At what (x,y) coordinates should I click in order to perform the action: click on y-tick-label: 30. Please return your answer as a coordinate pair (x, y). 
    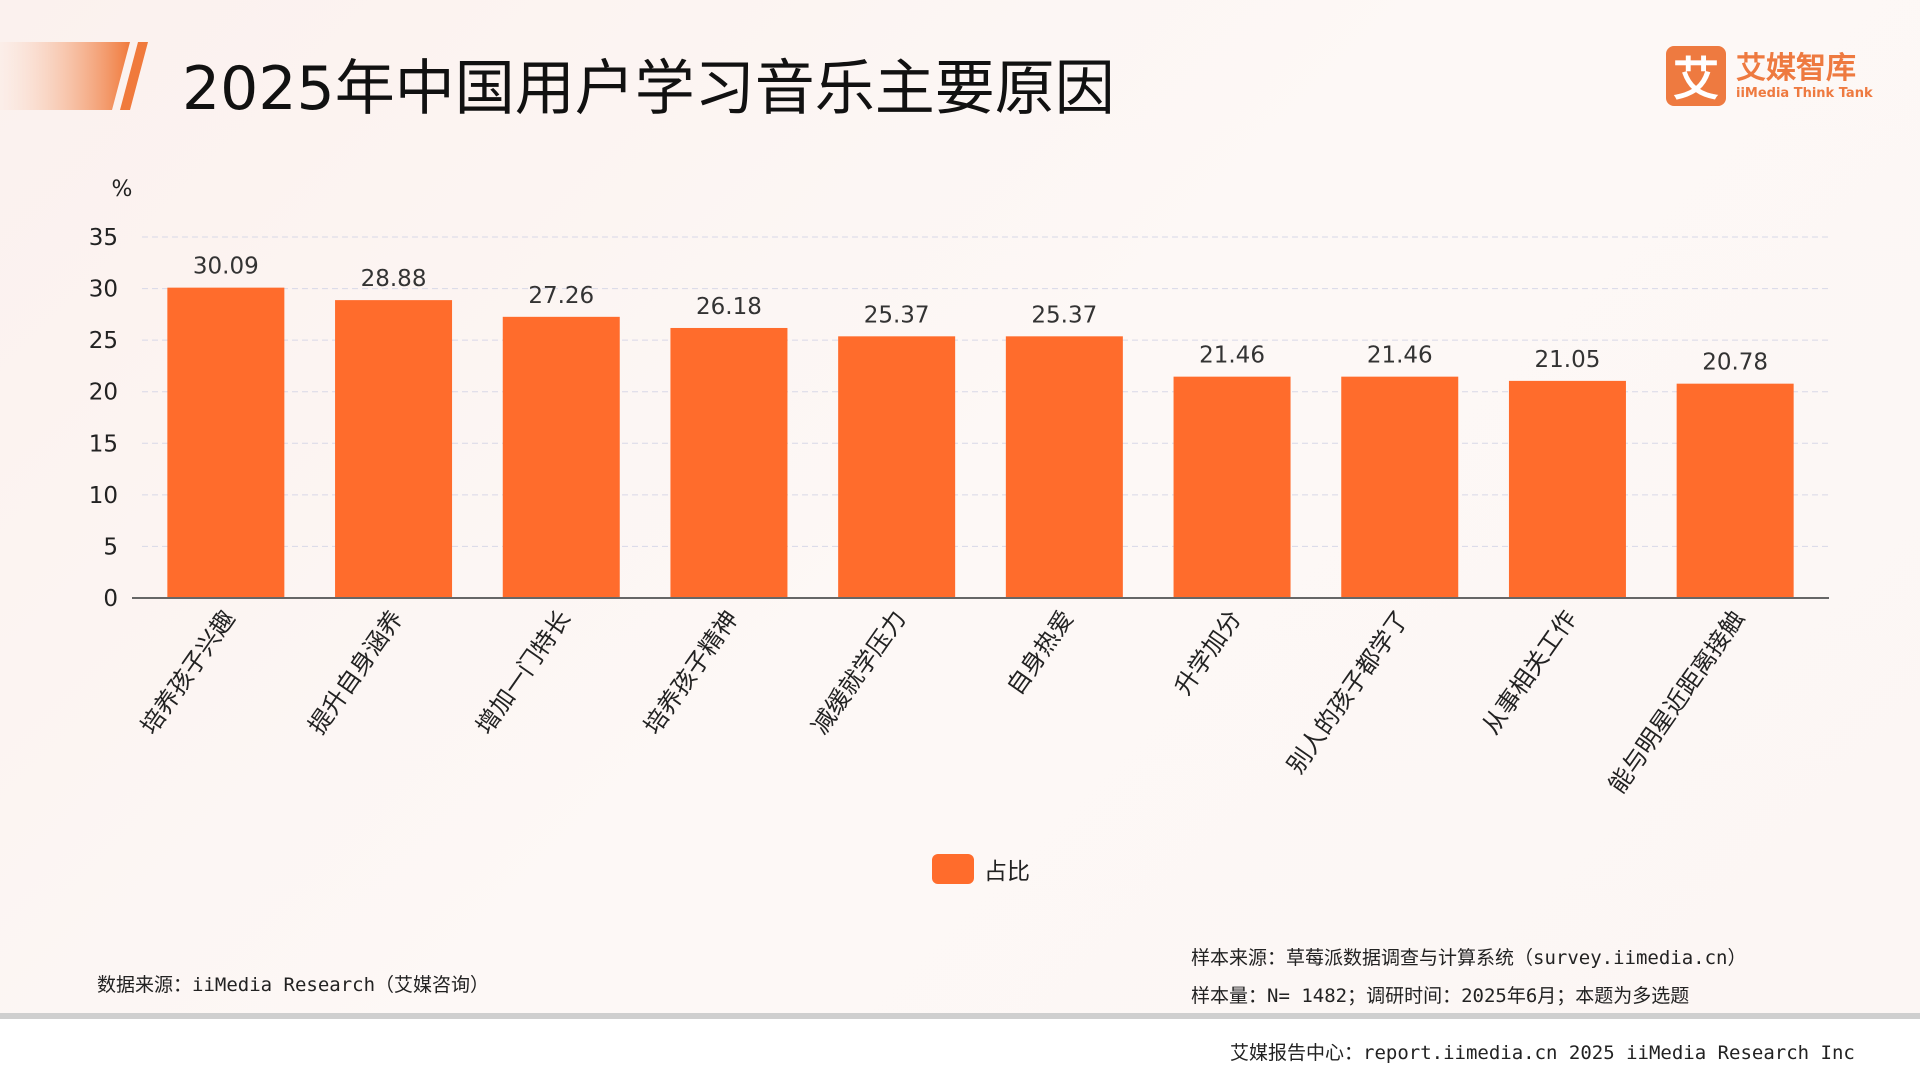
    Looking at the image, I should click on (103, 290).